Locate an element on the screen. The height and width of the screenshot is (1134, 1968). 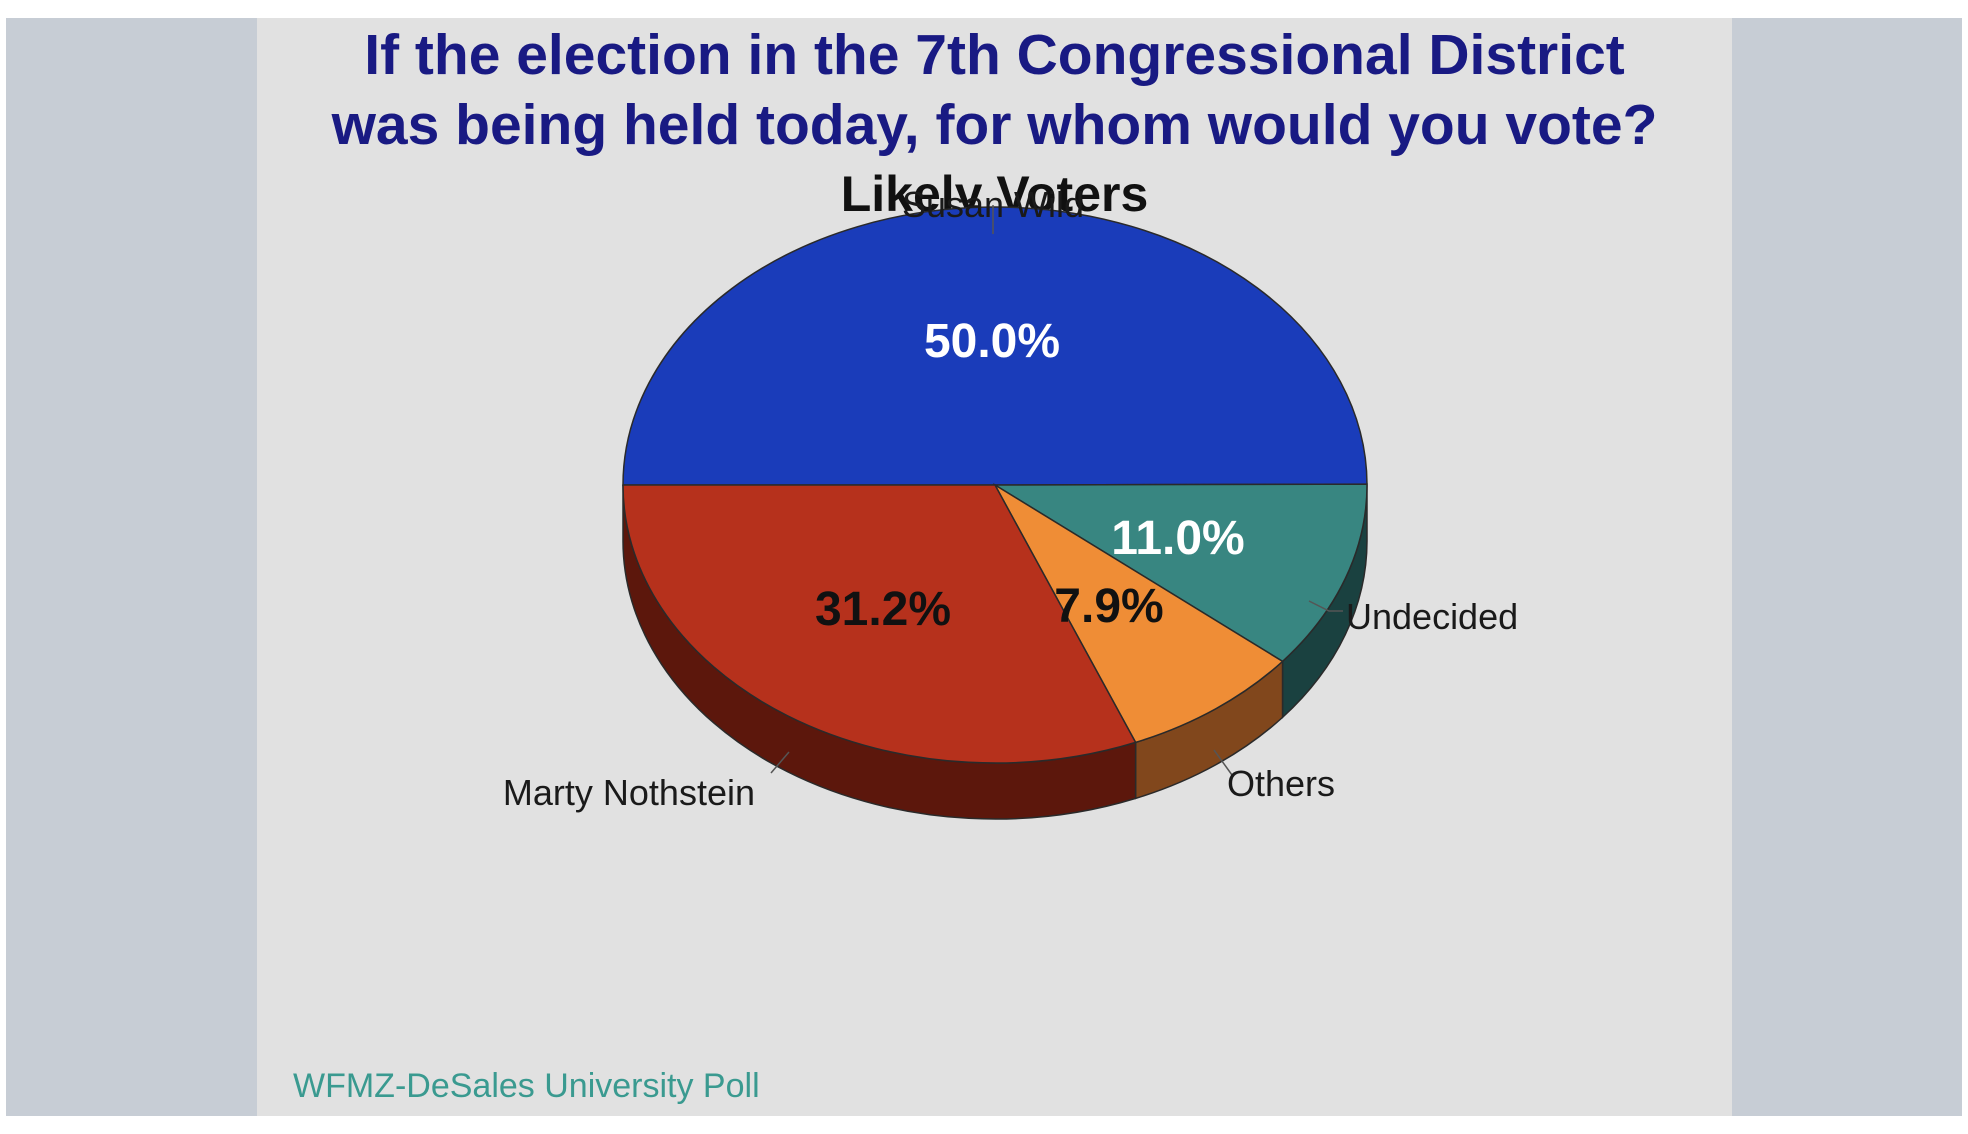
category-label-marty-nothstein: Marty Nothstein is located at coordinates (629, 792).